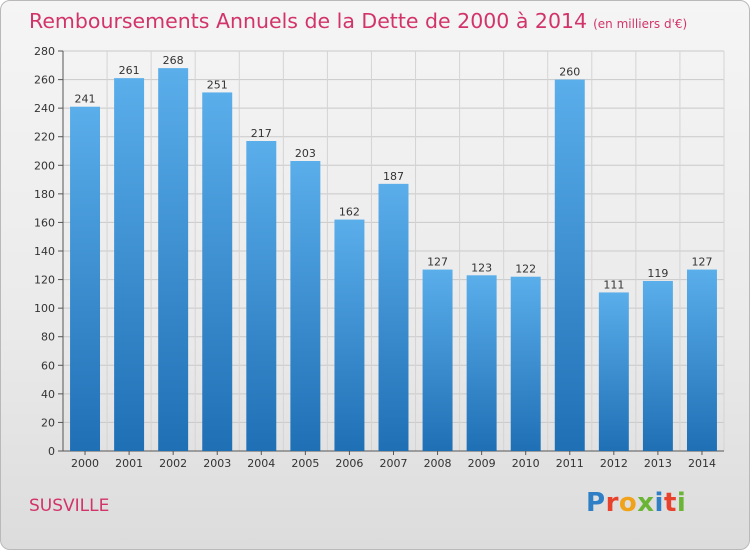  I want to click on bar-value-label: 251, so click(217, 84).